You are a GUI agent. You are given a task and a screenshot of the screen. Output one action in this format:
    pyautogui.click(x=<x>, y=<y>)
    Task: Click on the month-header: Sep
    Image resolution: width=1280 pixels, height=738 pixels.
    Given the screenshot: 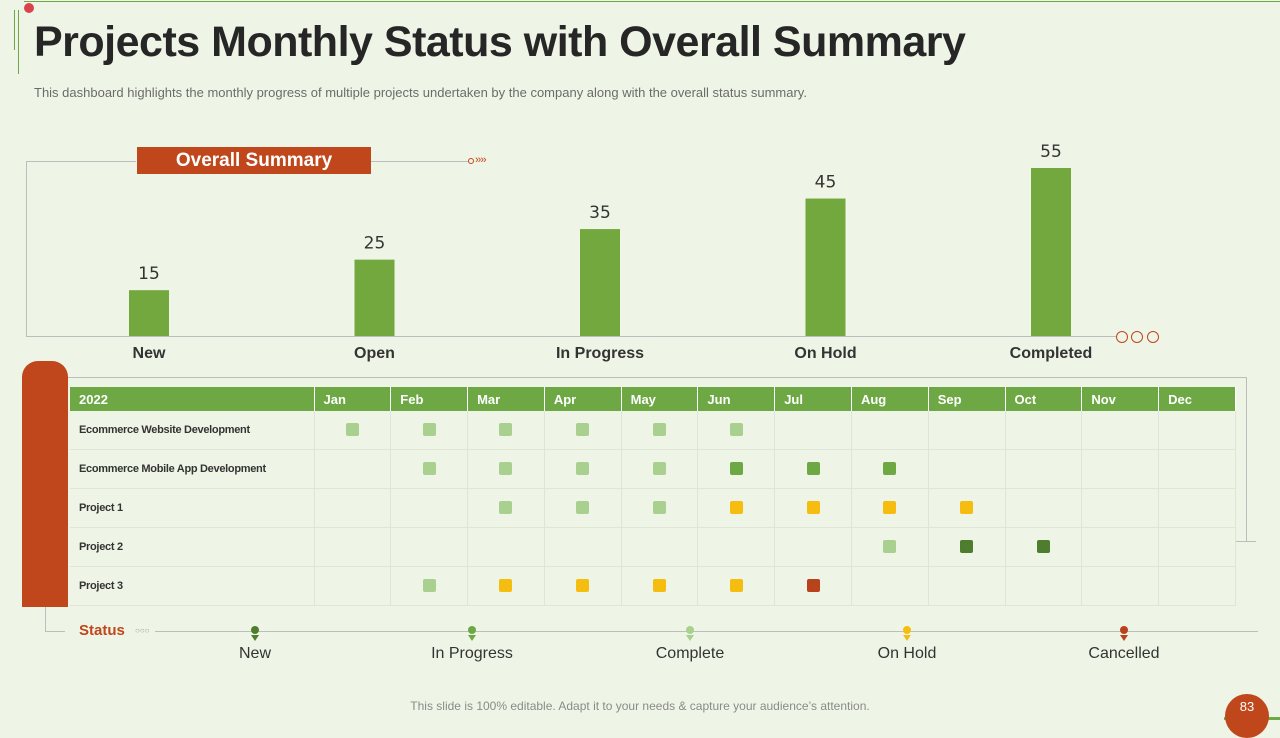 What is the action you would take?
    pyautogui.click(x=967, y=399)
    